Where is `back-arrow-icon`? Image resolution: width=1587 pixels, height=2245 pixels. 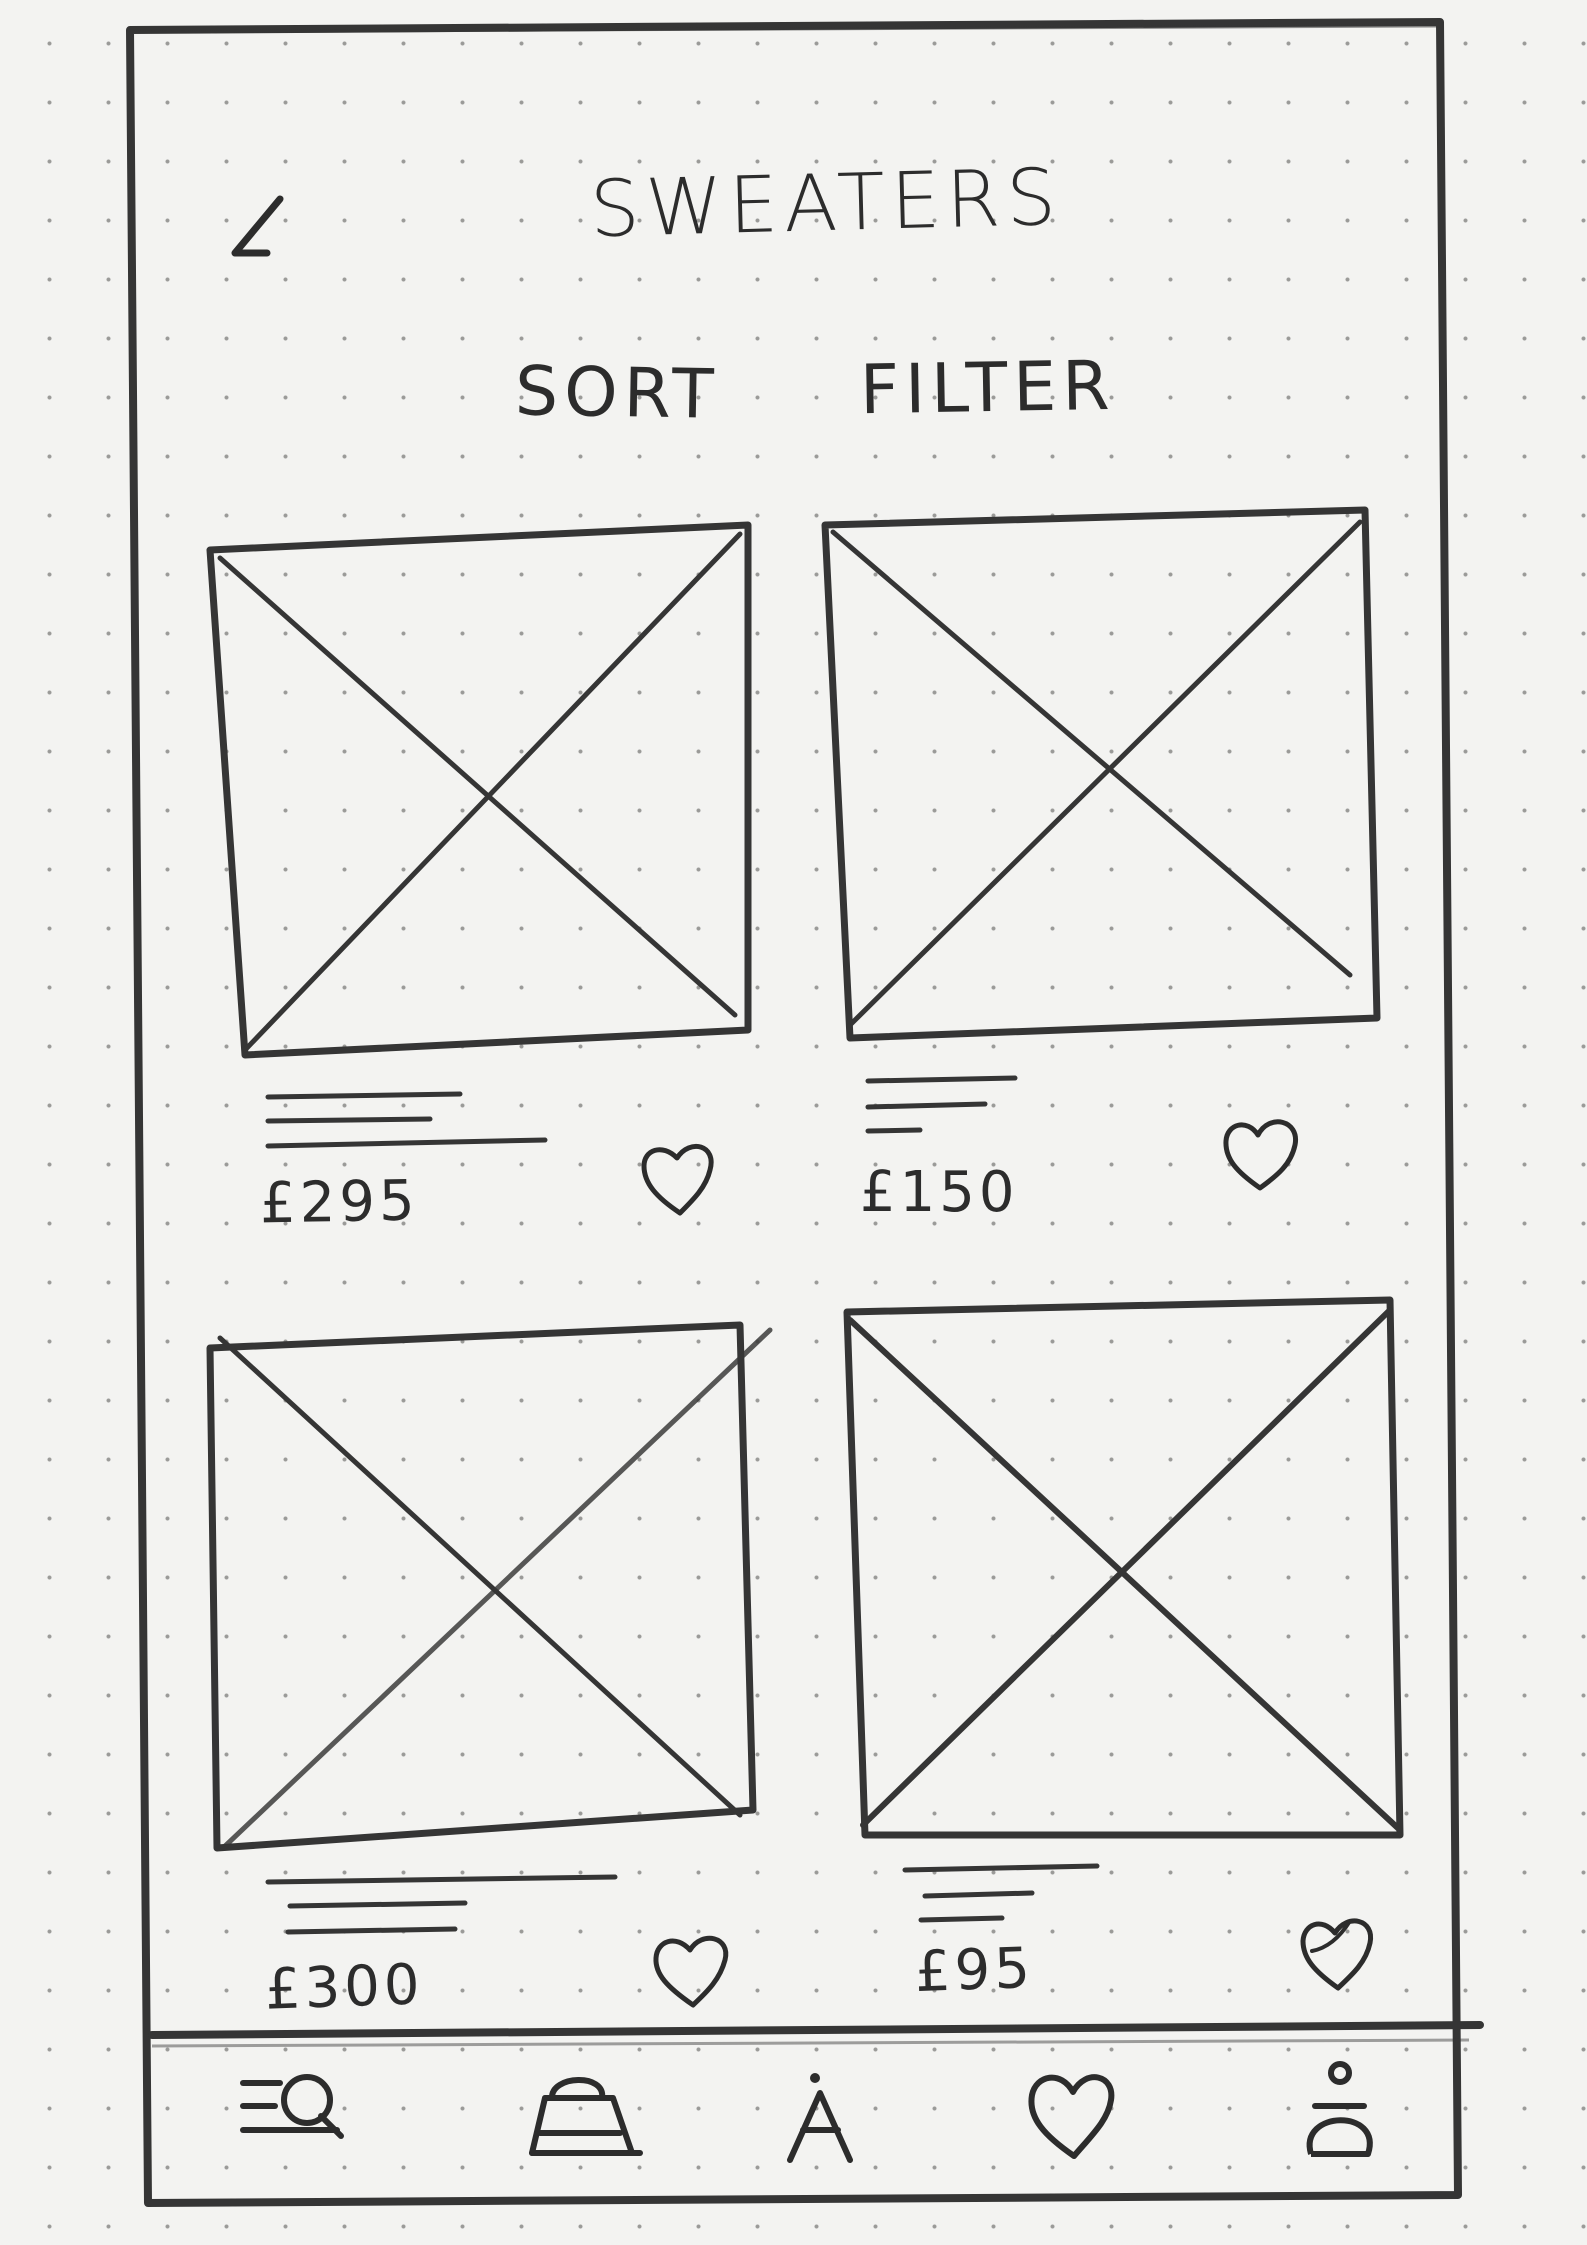 back-arrow-icon is located at coordinates (260, 230).